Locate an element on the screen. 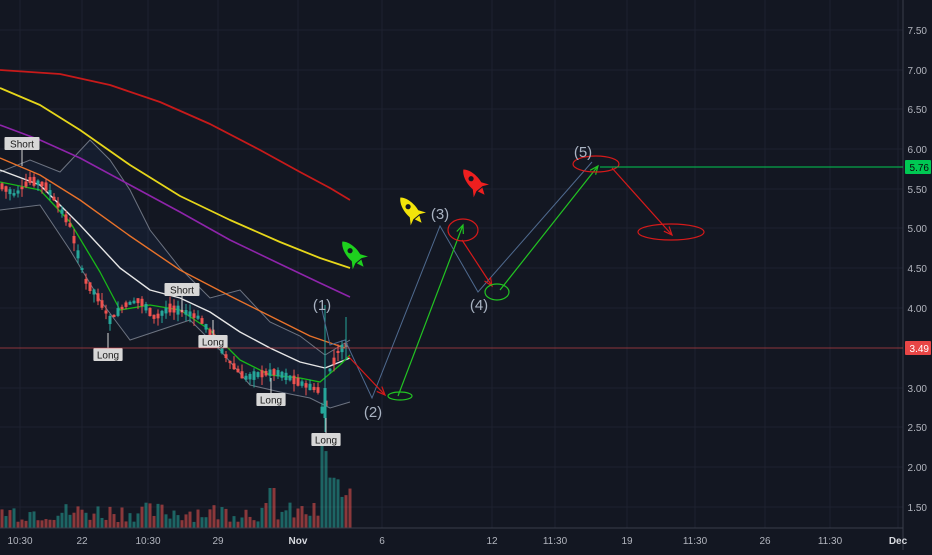 This screenshot has height=555, width=932. green-arrow-head is located at coordinates (460, 229).